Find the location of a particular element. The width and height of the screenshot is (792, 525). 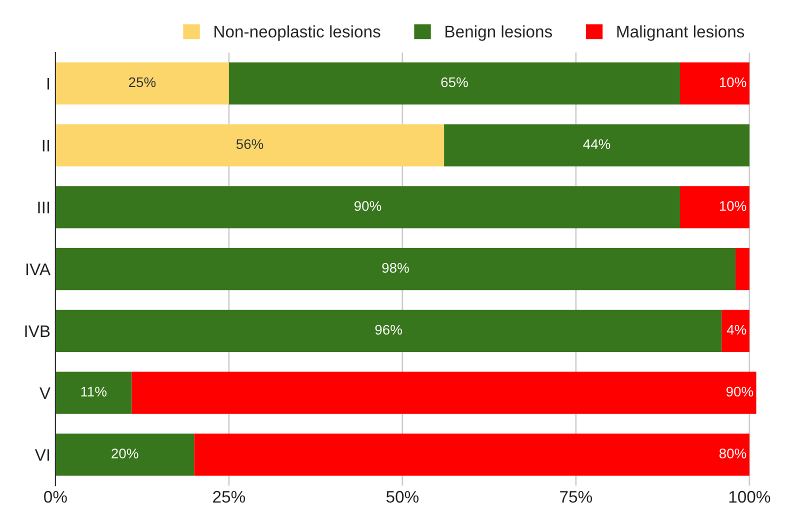

y-tick-label: III is located at coordinates (44, 208).